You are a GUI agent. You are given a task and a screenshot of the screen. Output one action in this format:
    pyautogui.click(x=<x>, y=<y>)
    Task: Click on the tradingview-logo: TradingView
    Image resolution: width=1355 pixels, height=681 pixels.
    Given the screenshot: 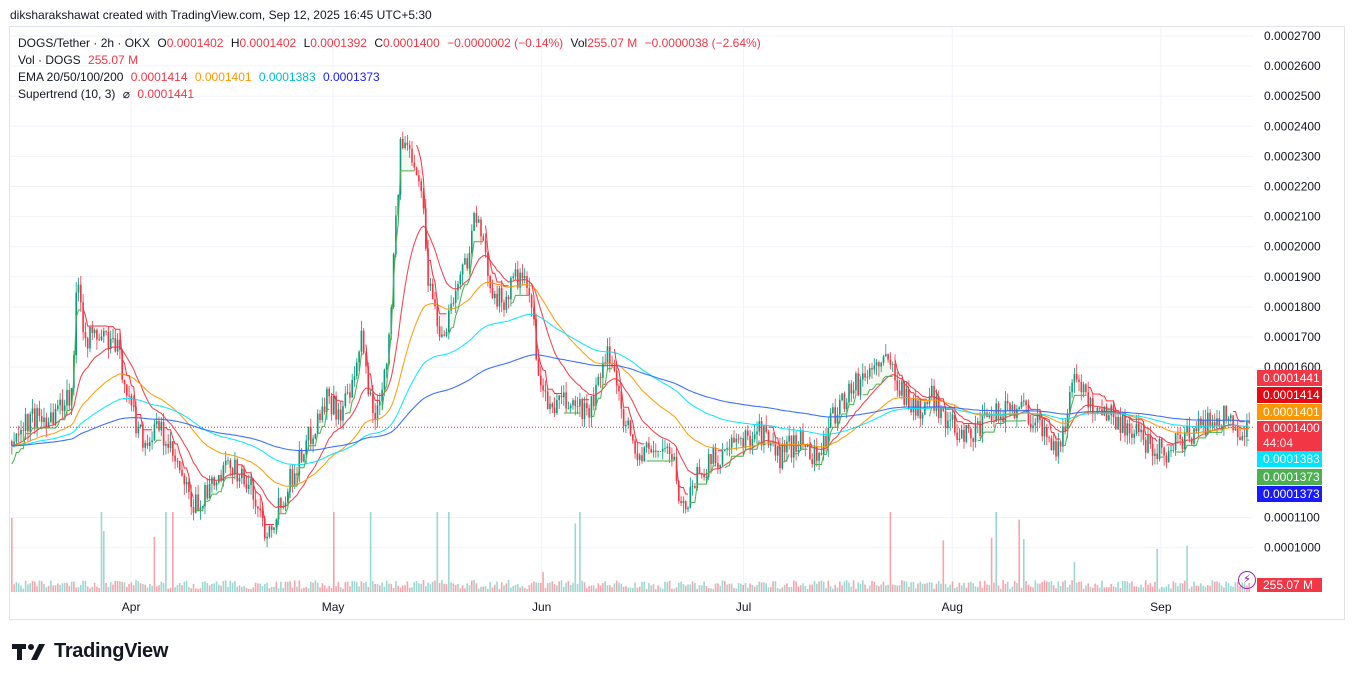 What is the action you would take?
    pyautogui.click(x=90, y=651)
    